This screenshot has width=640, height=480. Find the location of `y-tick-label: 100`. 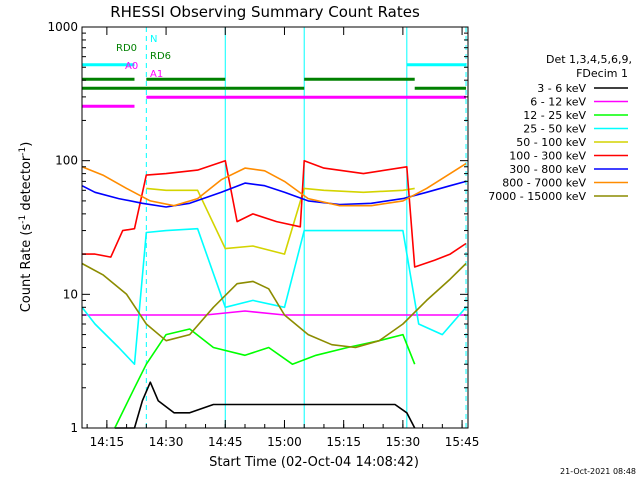

y-tick-label: 100 is located at coordinates (66, 161).